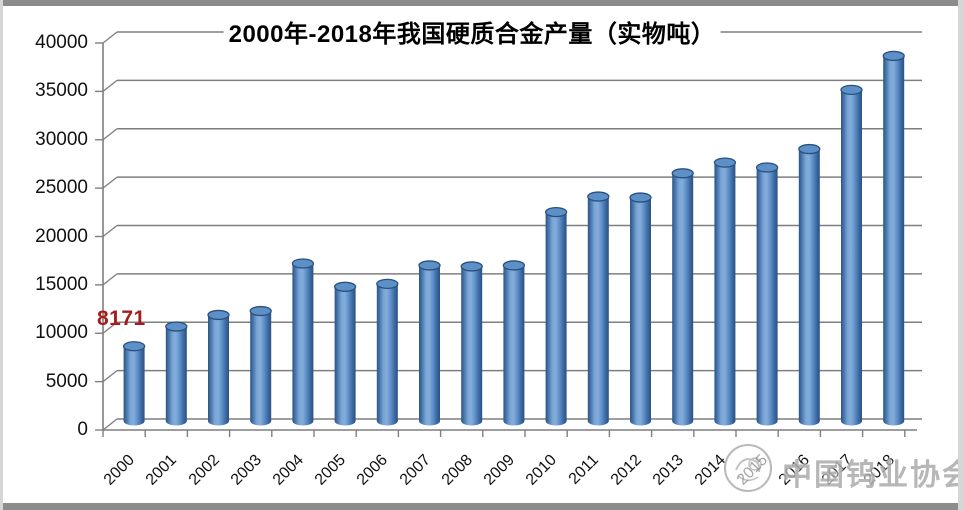 The image size is (964, 510). Describe the element at coordinates (61, 42) in the screenshot. I see `y-tick-label-40000: 40000` at that location.